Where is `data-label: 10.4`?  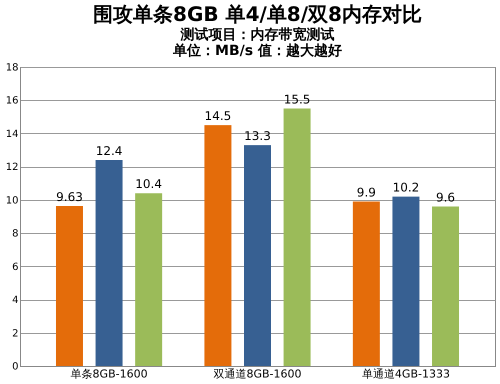
data-label: 10.4 is located at coordinates (148, 184).